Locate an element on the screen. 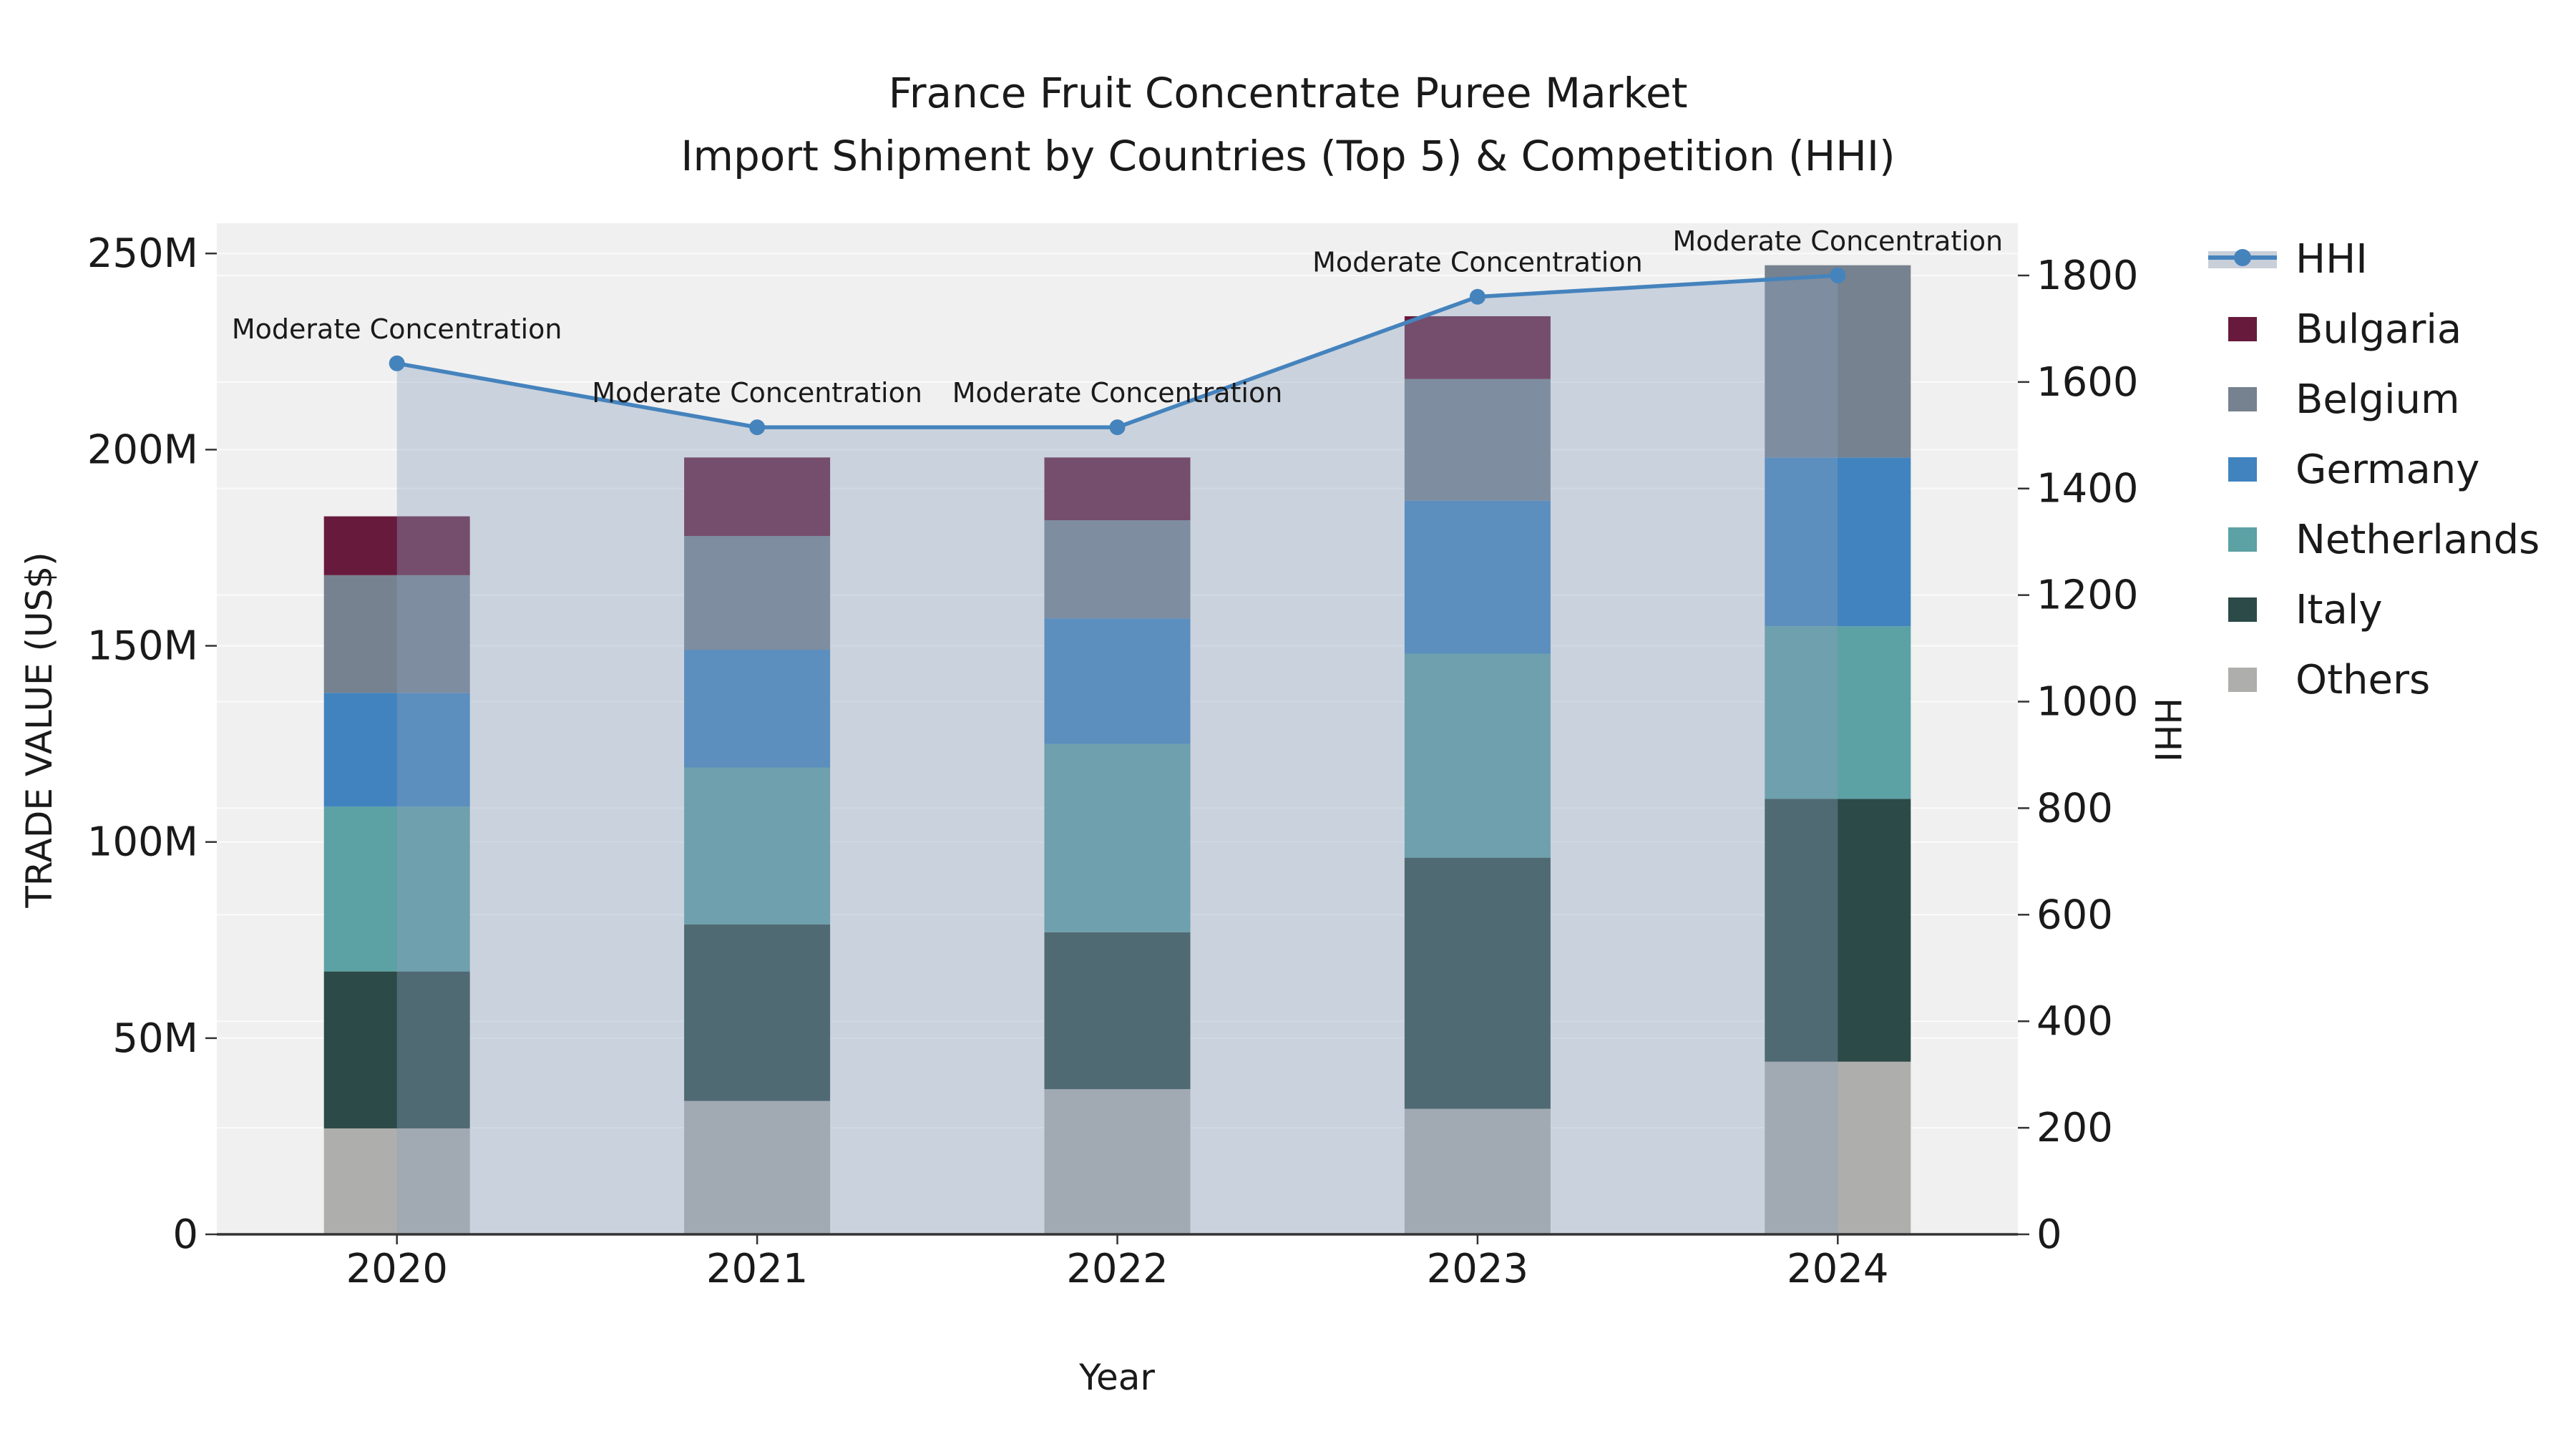  x-axis-title: Year is located at coordinates (1116, 1377).